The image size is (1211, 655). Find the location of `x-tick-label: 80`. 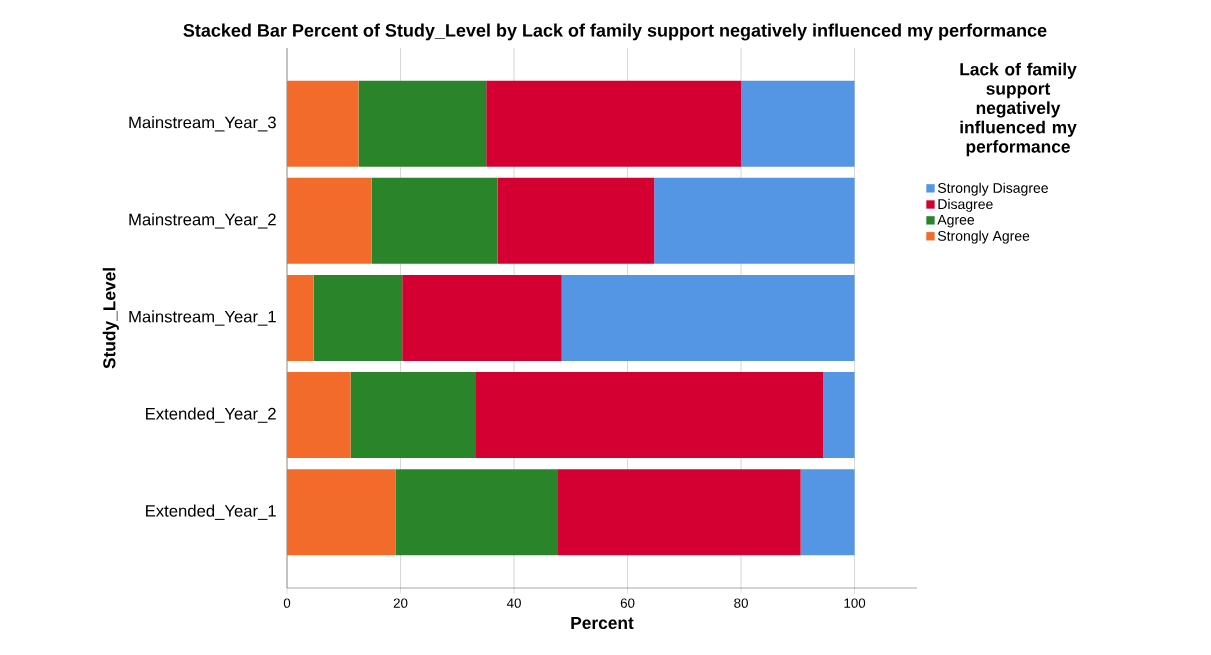

x-tick-label: 80 is located at coordinates (741, 603).